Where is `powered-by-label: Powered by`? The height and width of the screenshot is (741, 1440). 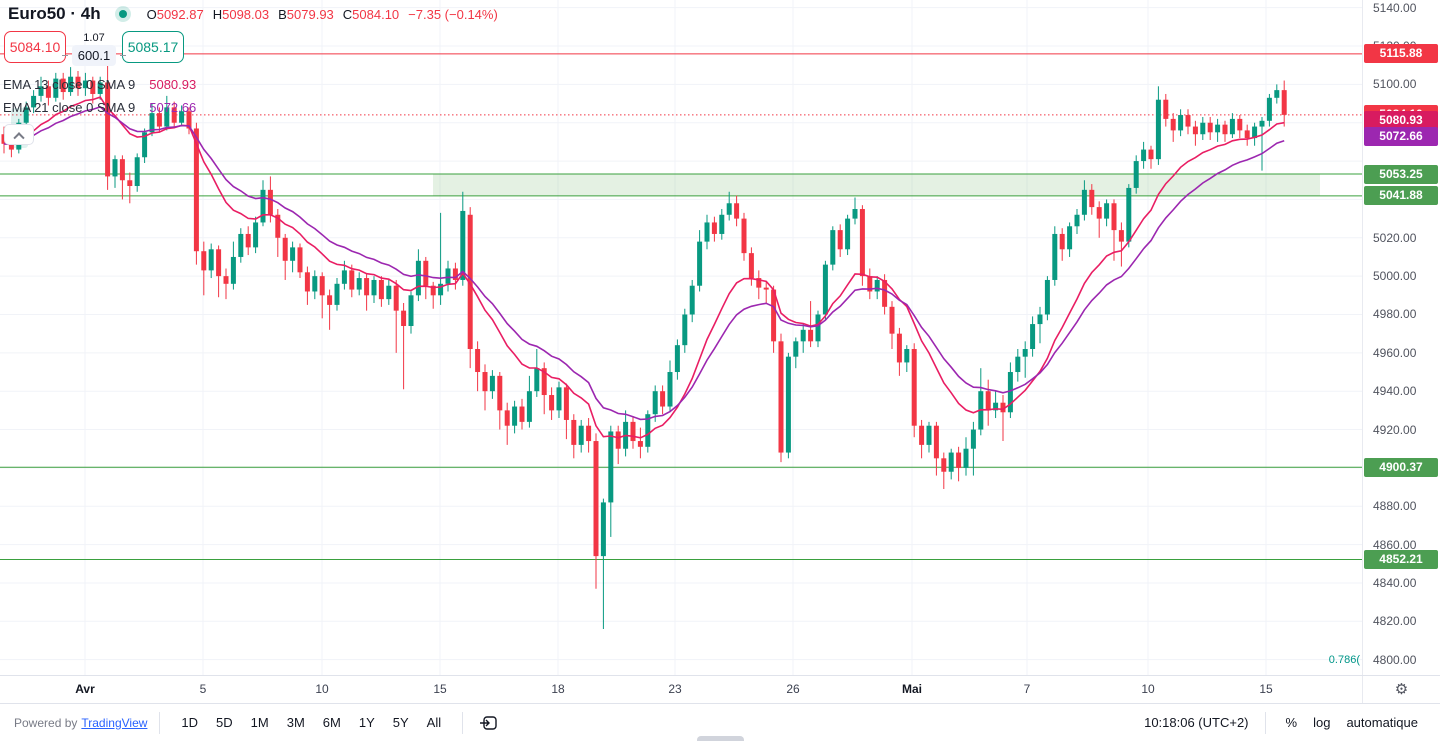
powered-by-label: Powered by is located at coordinates (46, 722).